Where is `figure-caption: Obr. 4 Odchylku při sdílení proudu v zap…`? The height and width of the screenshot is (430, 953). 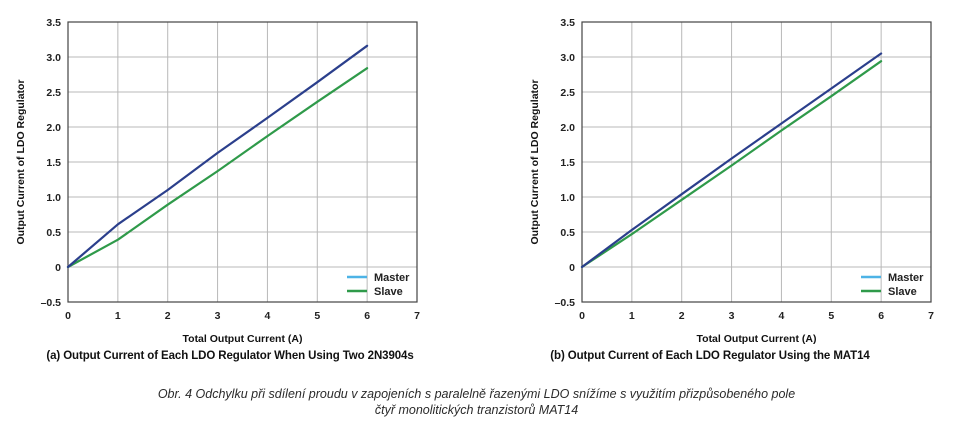 figure-caption: Obr. 4 Odchylku při sdílení proudu v zap… is located at coordinates (476, 402).